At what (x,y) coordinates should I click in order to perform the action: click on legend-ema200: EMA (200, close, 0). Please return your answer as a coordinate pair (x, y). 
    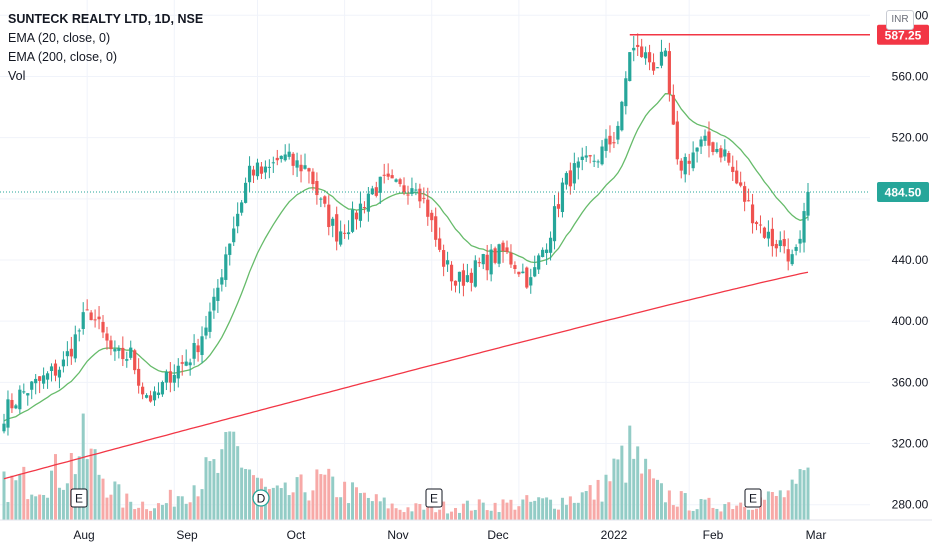
    Looking at the image, I should click on (63, 57).